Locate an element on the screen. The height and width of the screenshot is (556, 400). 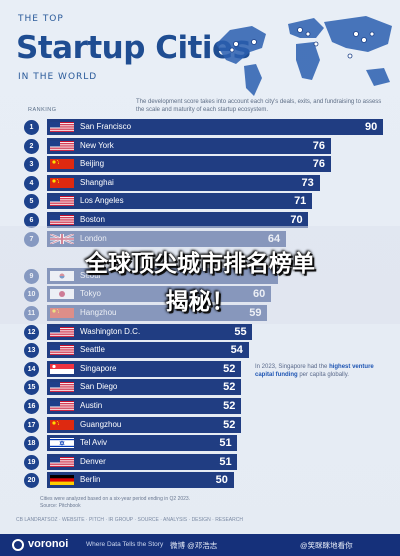
chart-row: 15 San Diego 52 is located at coordinates (200, 387).